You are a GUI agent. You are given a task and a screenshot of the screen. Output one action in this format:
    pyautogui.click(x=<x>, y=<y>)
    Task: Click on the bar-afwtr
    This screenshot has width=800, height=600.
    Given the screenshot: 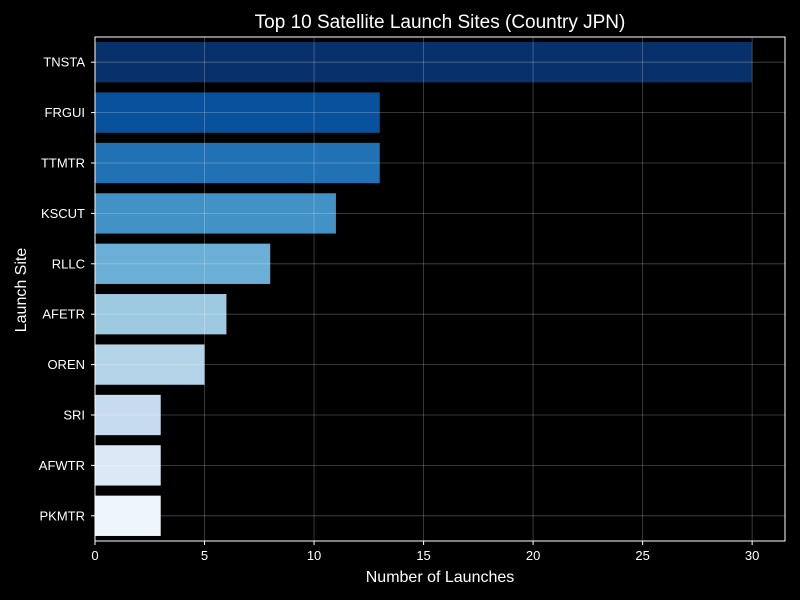 What is the action you would take?
    pyautogui.click(x=128, y=465)
    